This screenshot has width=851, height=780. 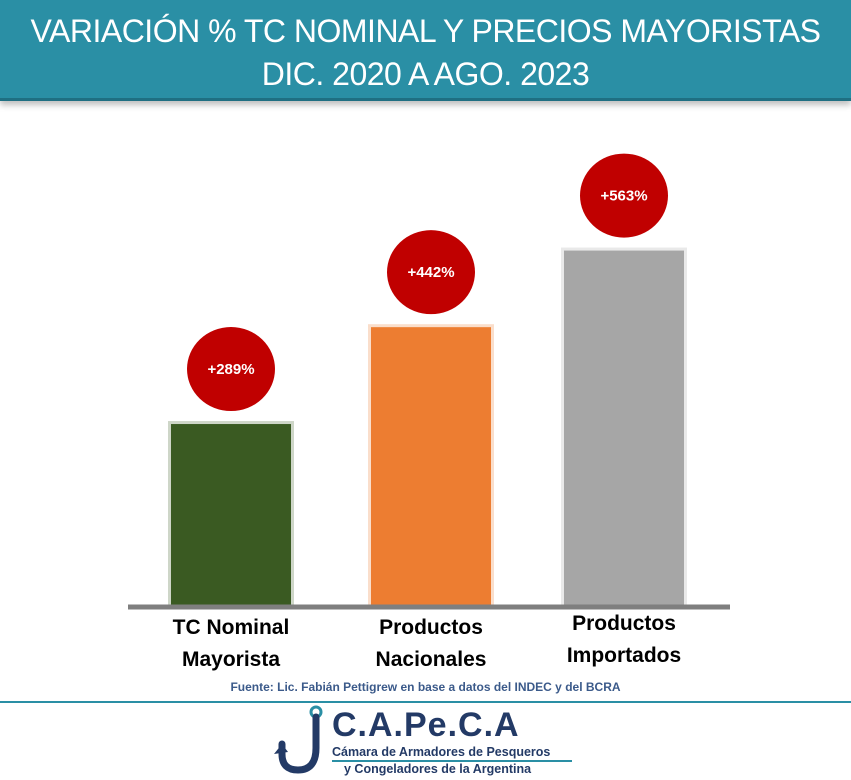 I want to click on data-label-2: +442%, so click(x=430, y=272).